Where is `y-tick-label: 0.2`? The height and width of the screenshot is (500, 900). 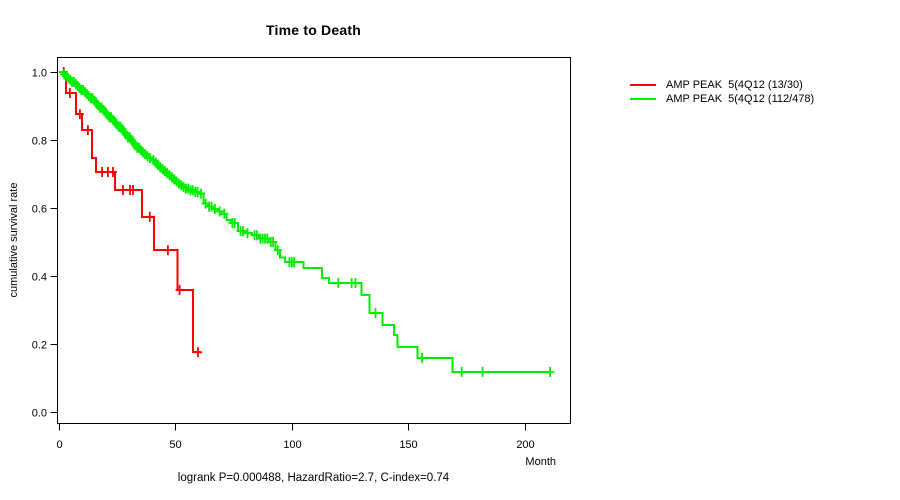
y-tick-label: 0.2 is located at coordinates (39, 346).